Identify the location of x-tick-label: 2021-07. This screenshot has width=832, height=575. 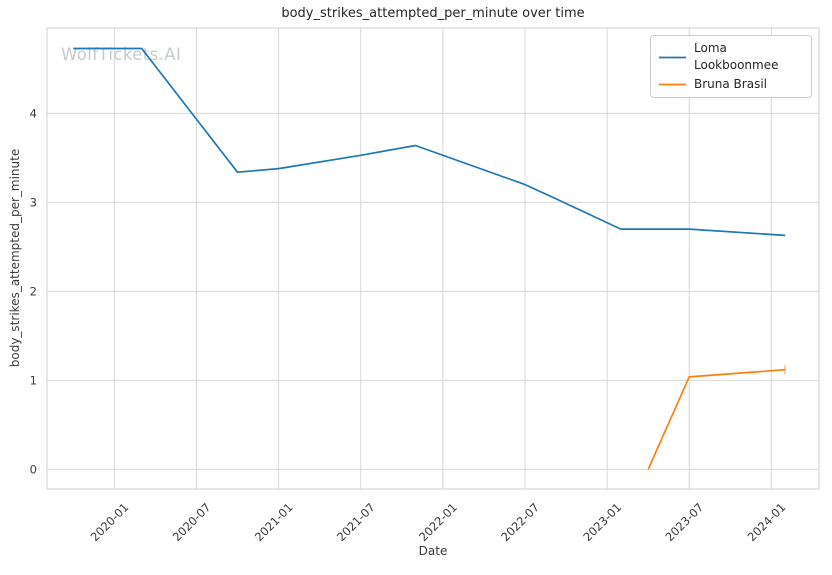
(356, 522).